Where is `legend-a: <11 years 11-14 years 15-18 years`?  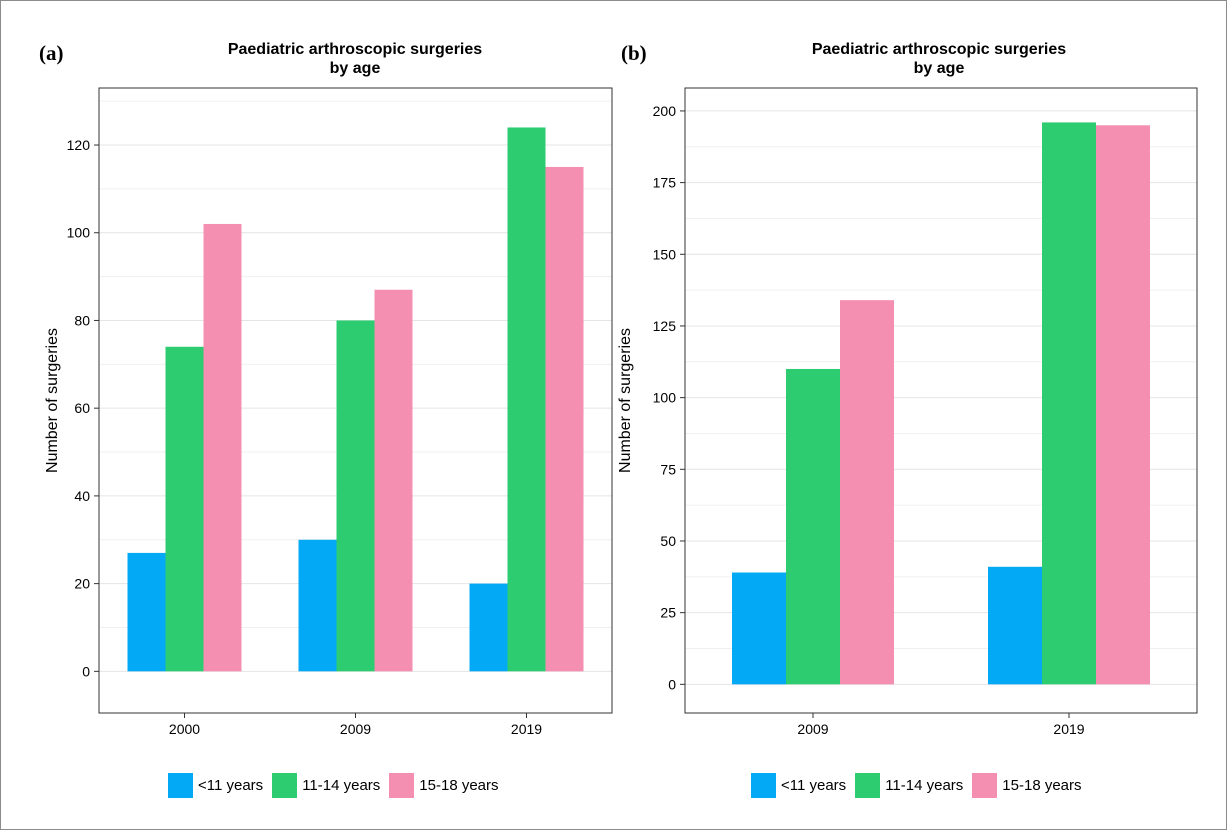 legend-a: <11 years 11-14 years 15-18 years is located at coordinates (338, 785).